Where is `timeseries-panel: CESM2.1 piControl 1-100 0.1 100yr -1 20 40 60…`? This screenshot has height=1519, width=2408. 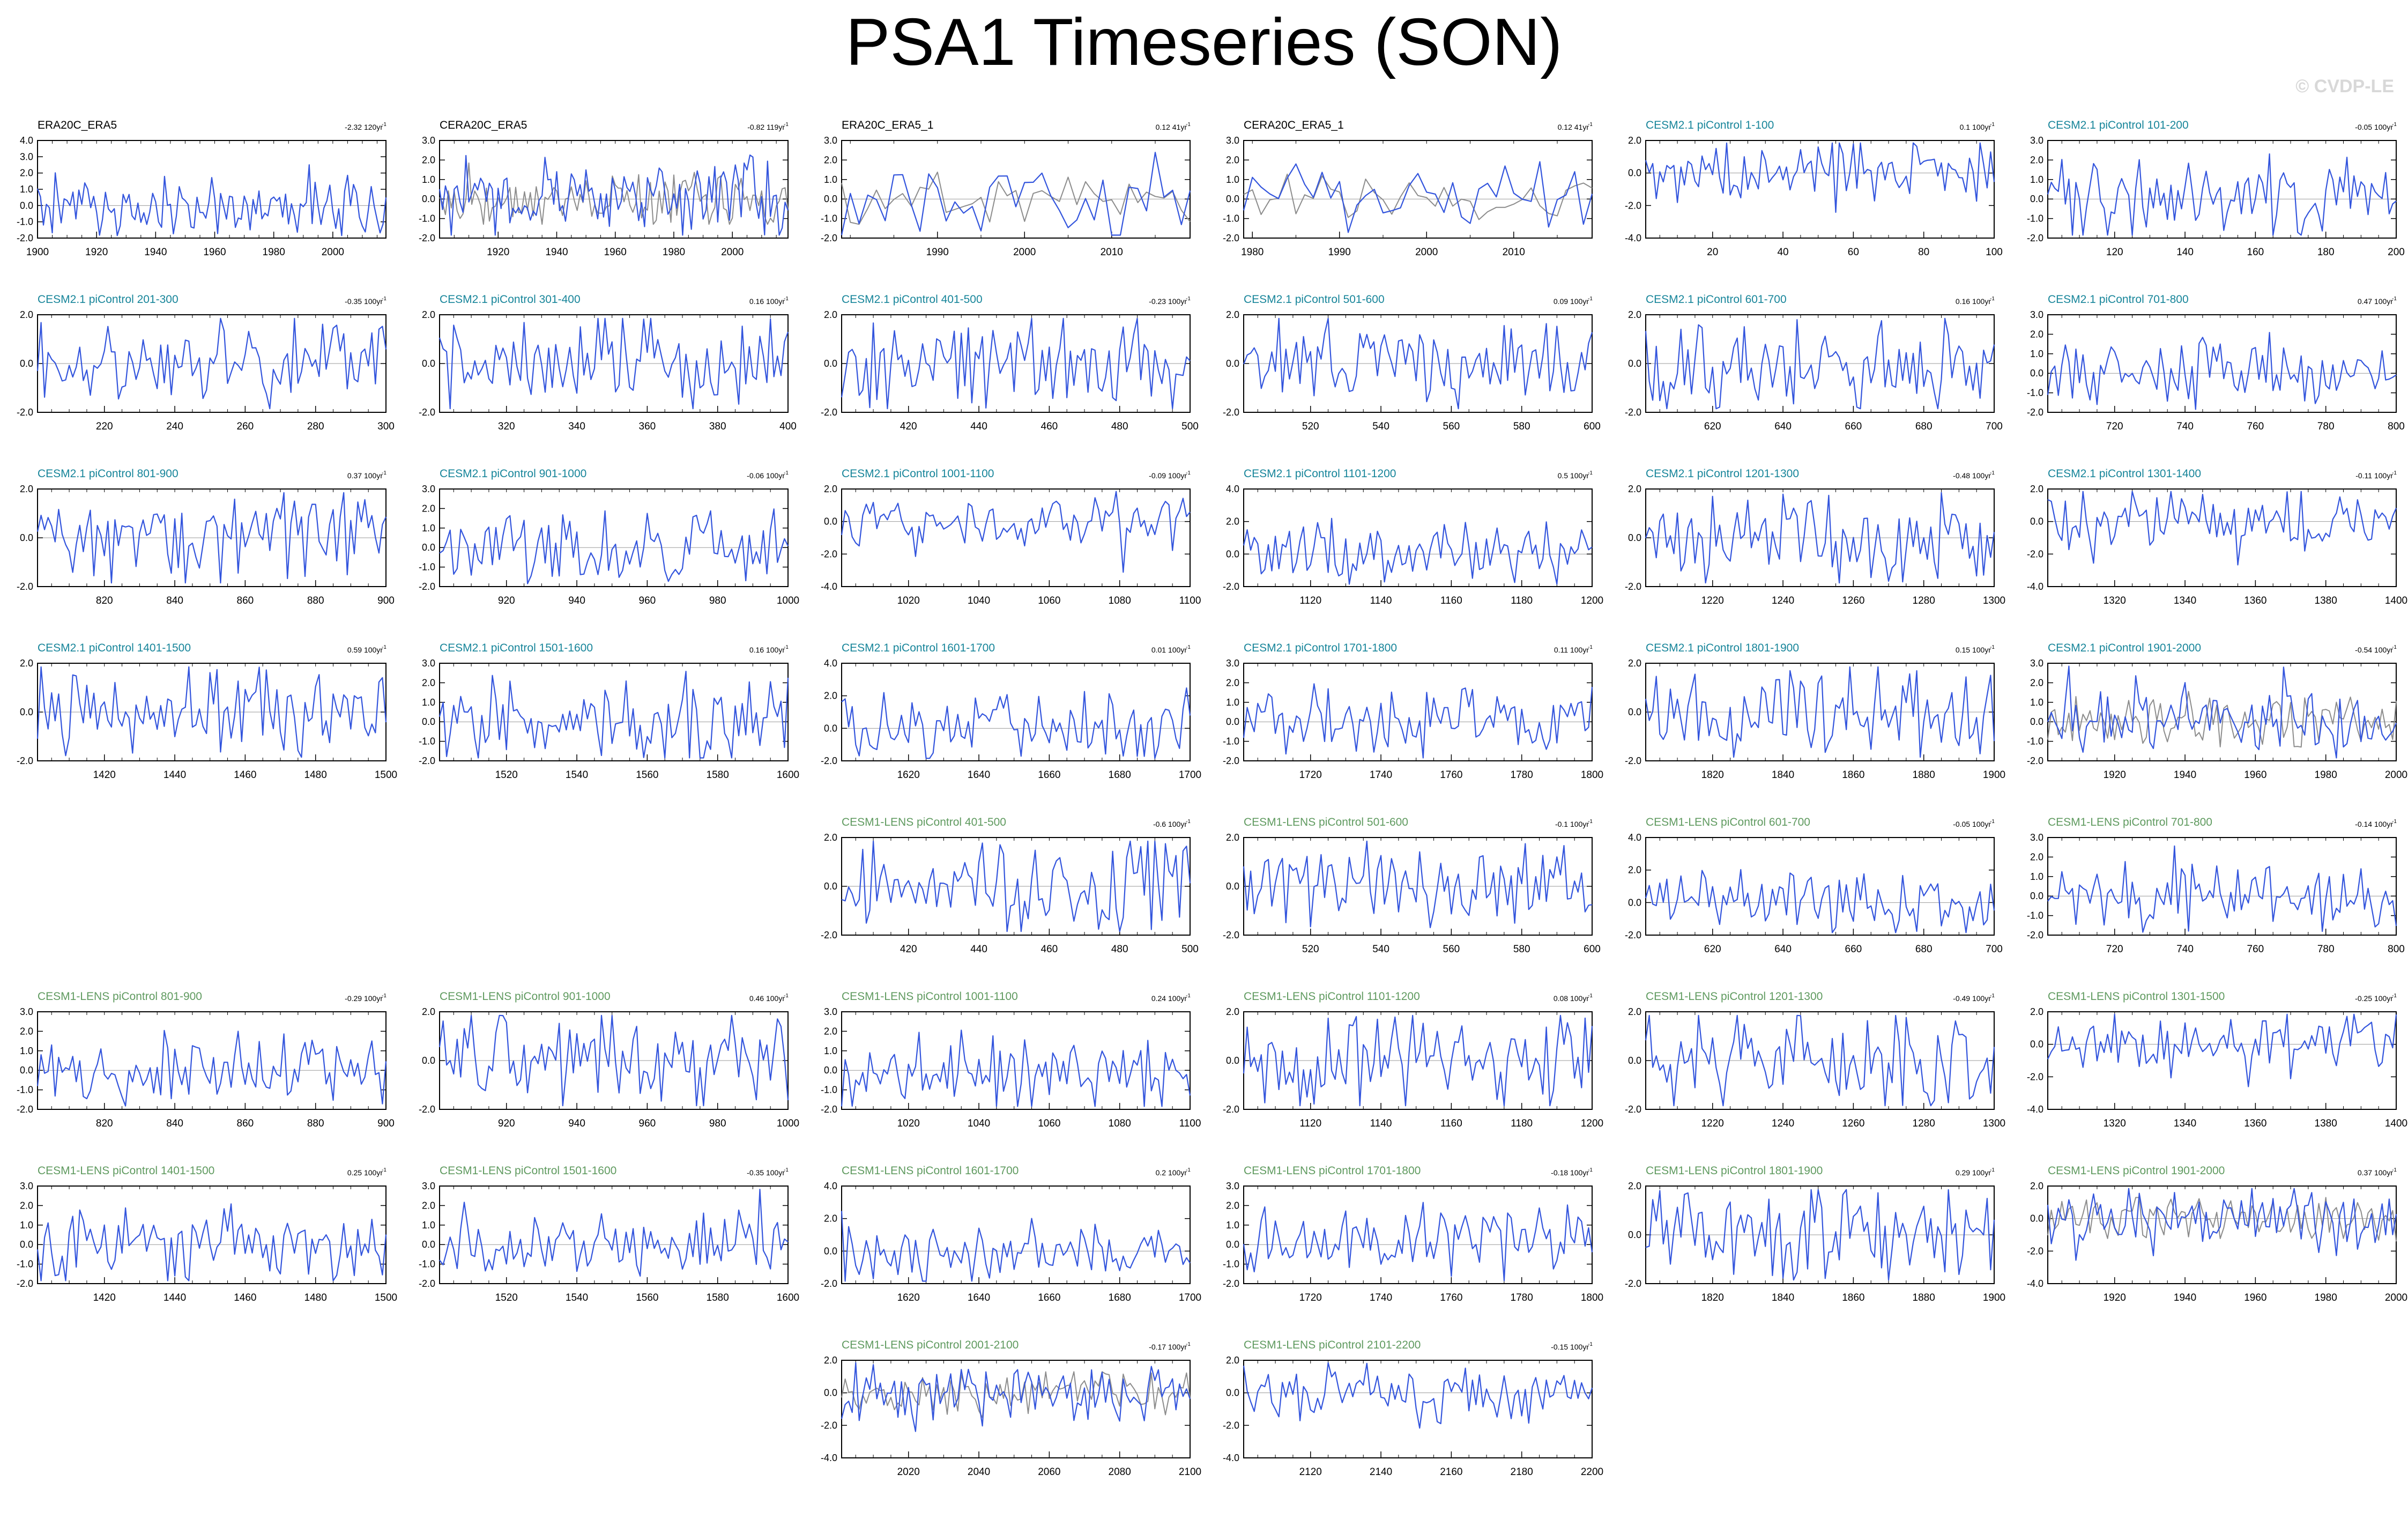 timeseries-panel: CESM2.1 piControl 1-100 0.1 100yr -1 20 40 60… is located at coordinates (1809, 193).